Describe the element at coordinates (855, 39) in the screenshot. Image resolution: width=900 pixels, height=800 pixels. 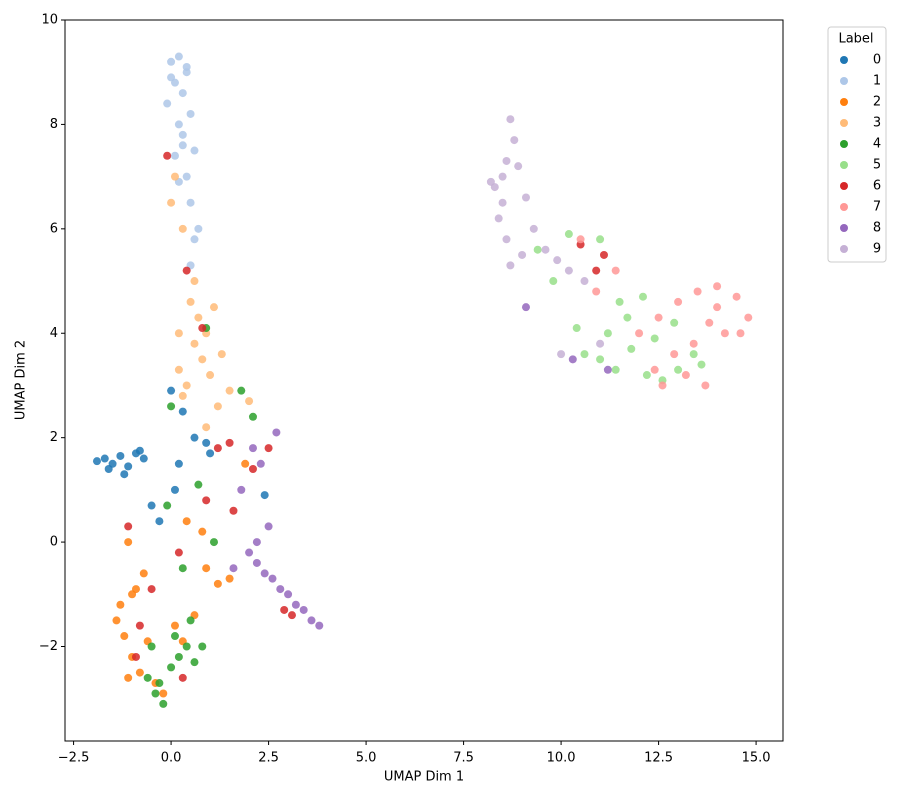
I see `legend-title: Label` at that location.